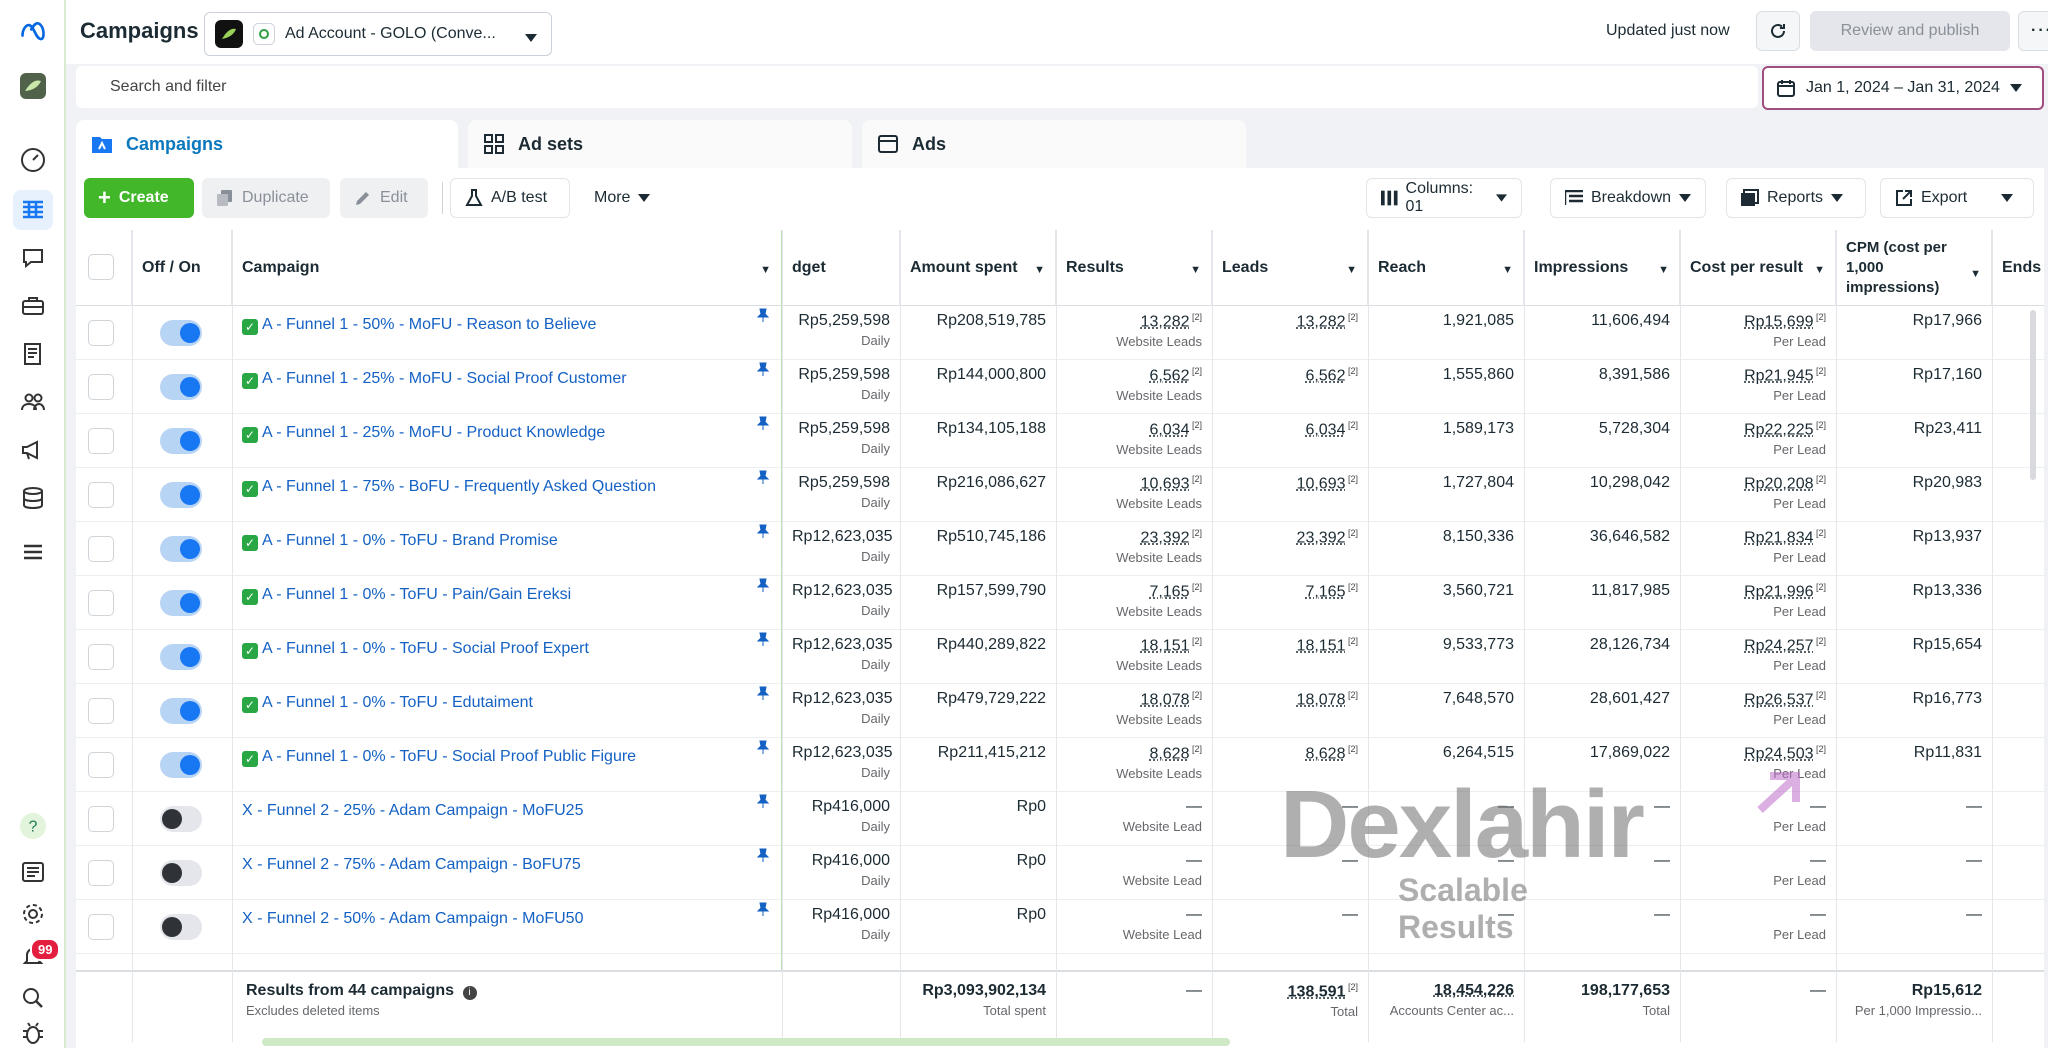  I want to click on col-offon: Off / On, so click(182, 268).